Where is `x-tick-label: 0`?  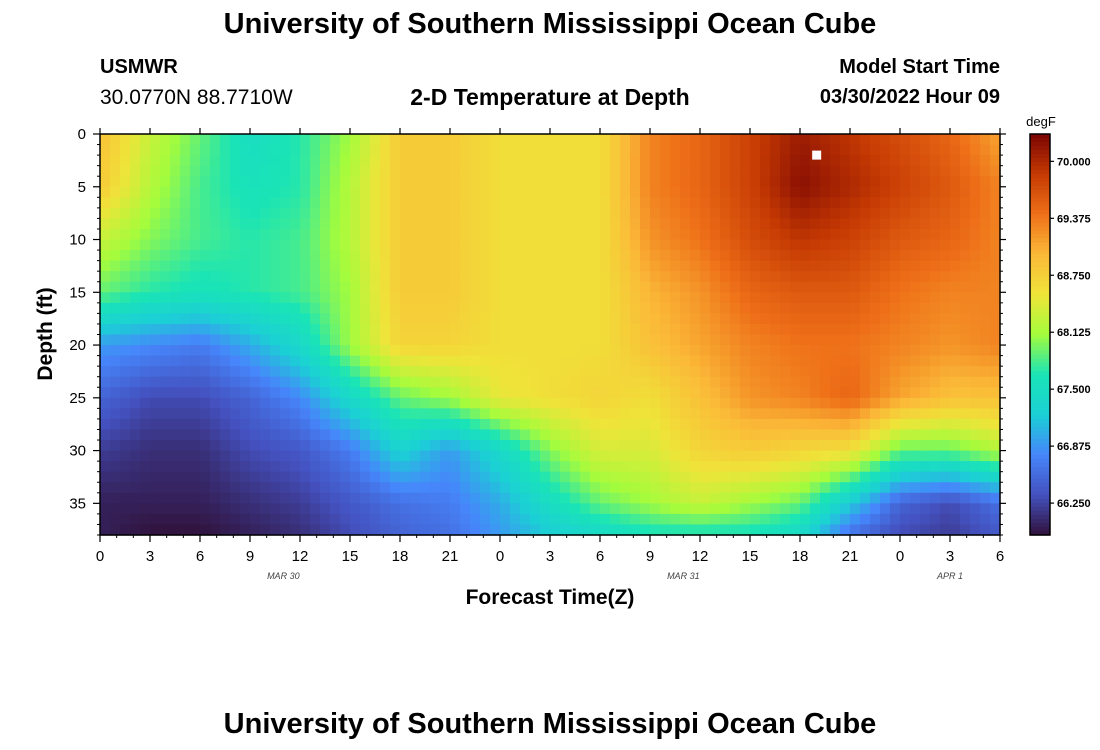
x-tick-label: 0 is located at coordinates (100, 556).